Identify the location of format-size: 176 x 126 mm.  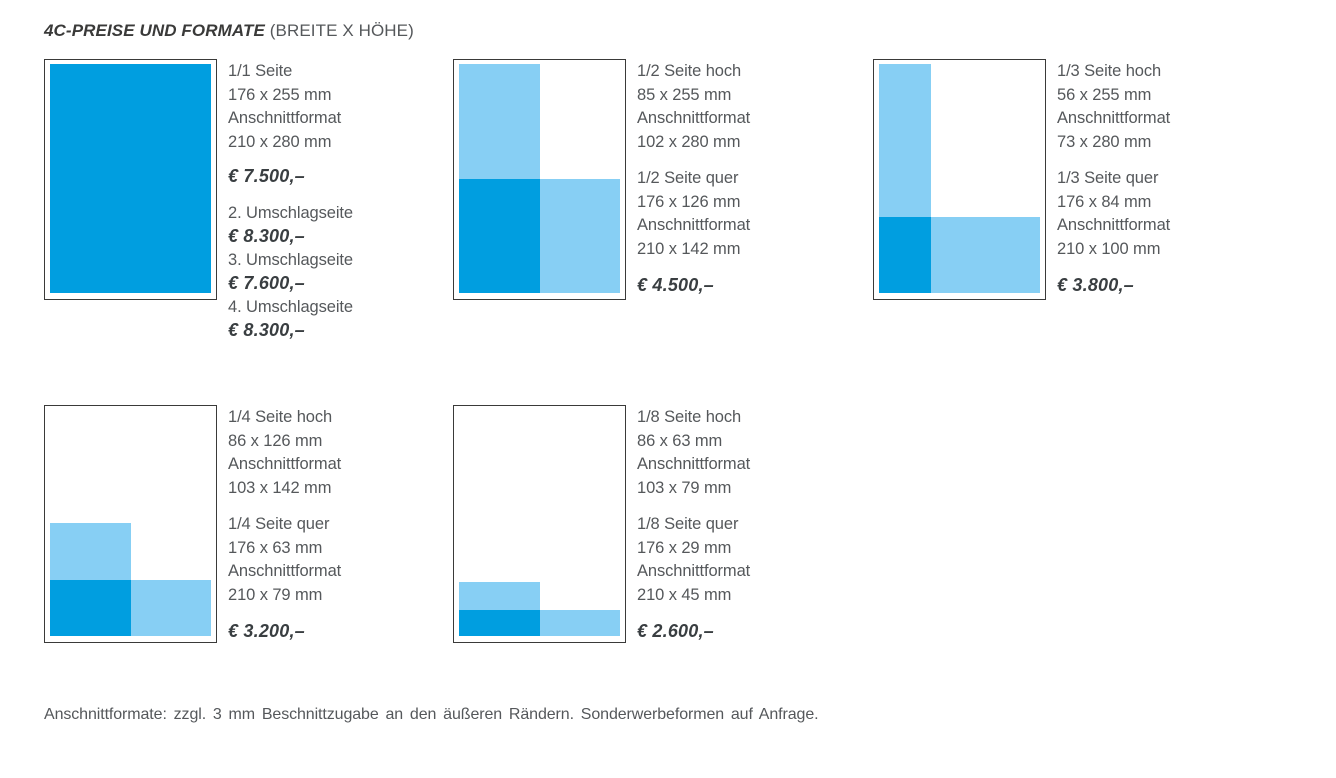
(689, 201).